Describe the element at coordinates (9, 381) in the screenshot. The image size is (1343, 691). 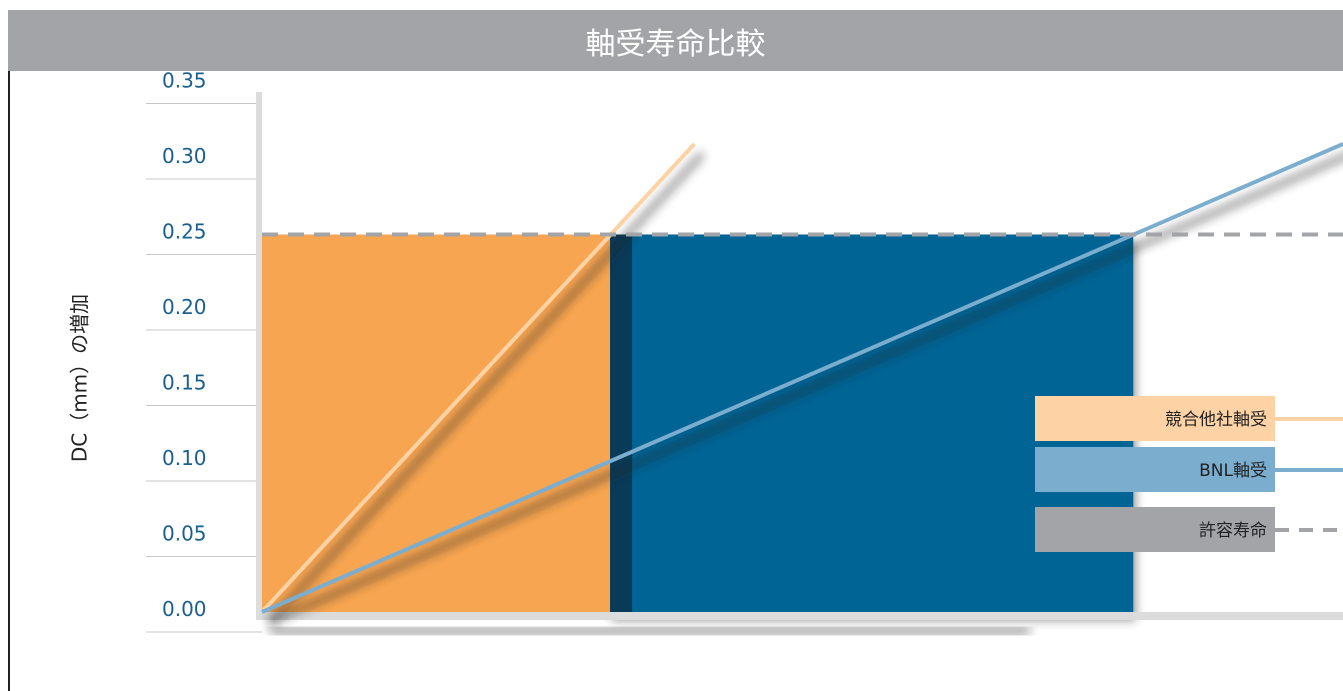
I see `left-border` at that location.